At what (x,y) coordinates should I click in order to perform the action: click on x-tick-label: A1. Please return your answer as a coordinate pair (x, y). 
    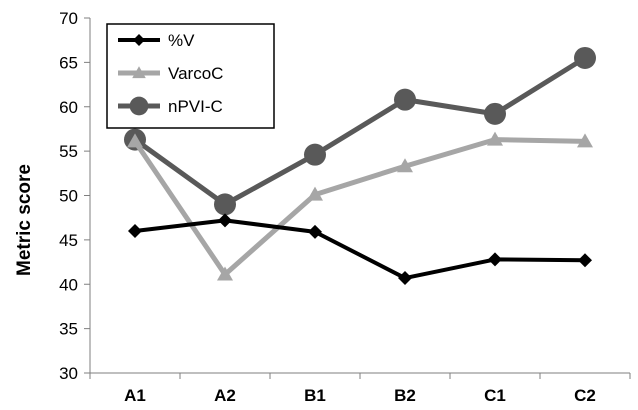
    Looking at the image, I should click on (135, 395).